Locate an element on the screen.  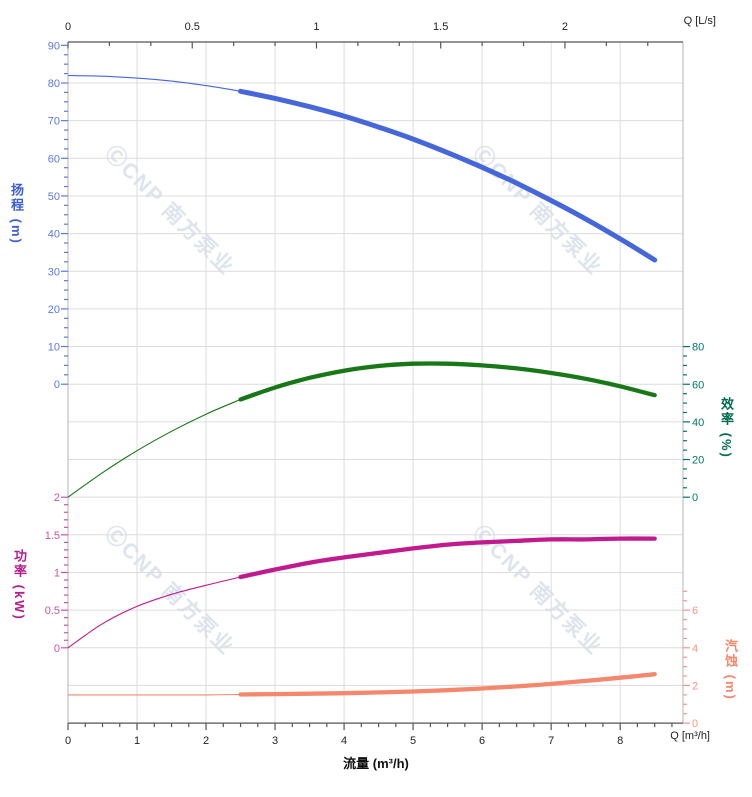
power-axis: 2 1.5 1 0.5 0 is located at coordinates (56, 573).